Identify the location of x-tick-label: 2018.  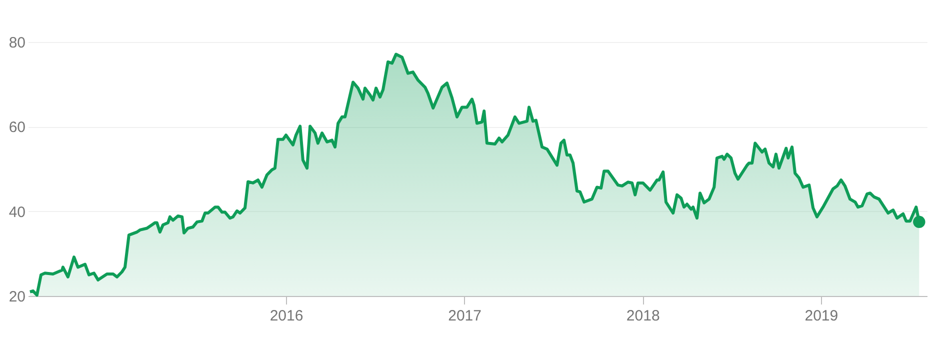
(643, 316).